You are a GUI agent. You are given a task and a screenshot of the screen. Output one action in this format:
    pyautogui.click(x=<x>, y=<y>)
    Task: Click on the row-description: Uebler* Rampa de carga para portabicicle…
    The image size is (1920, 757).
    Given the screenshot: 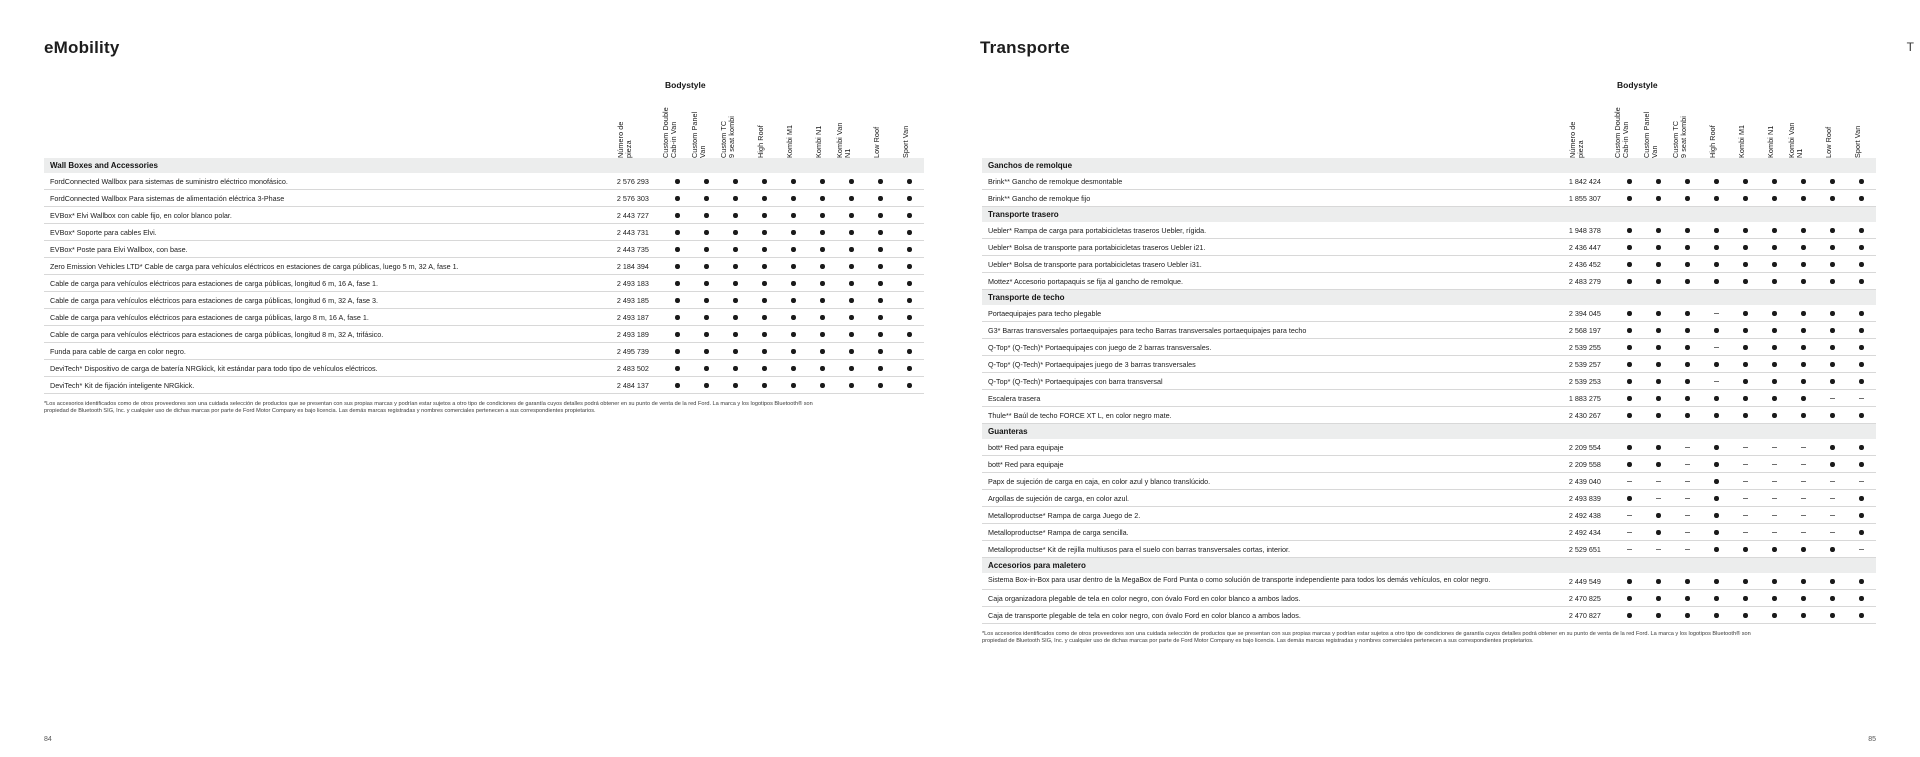 What is the action you would take?
    pyautogui.click(x=1268, y=230)
    